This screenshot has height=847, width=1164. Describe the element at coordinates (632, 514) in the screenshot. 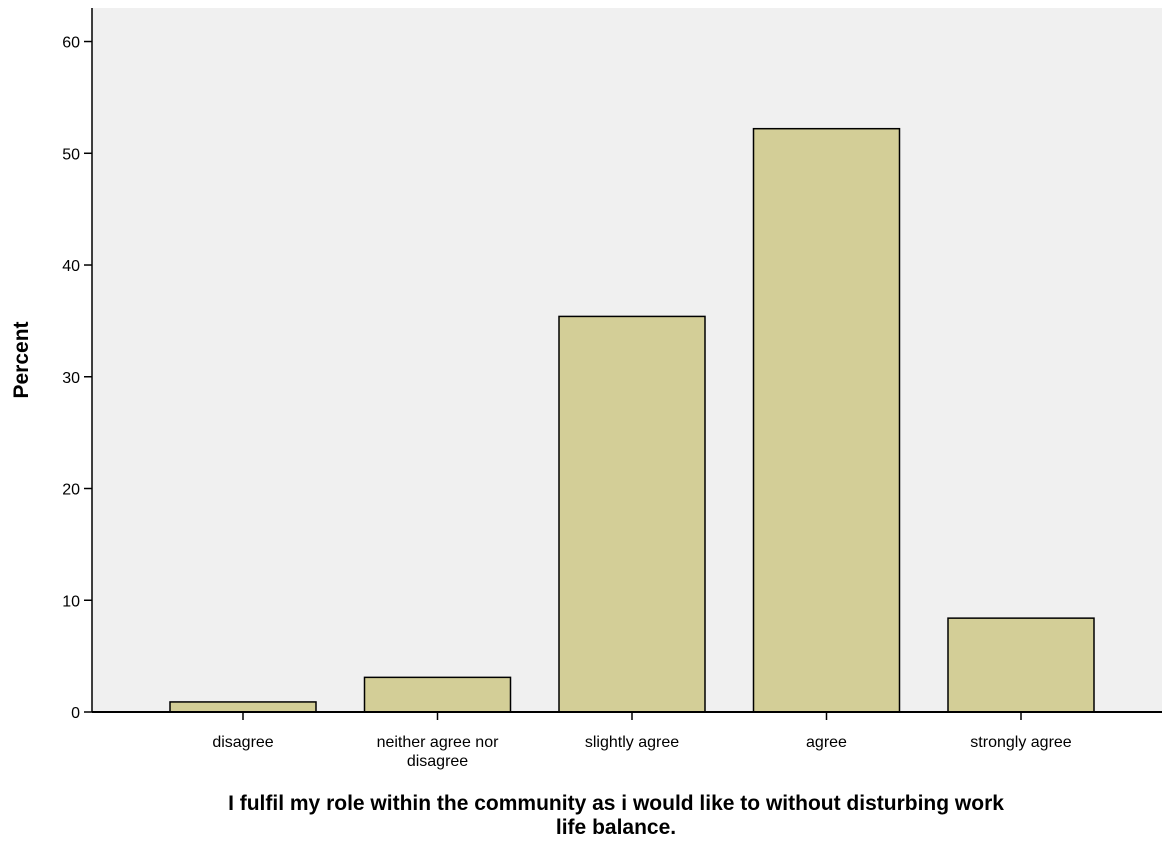

I see `bar-slightly-agree` at that location.